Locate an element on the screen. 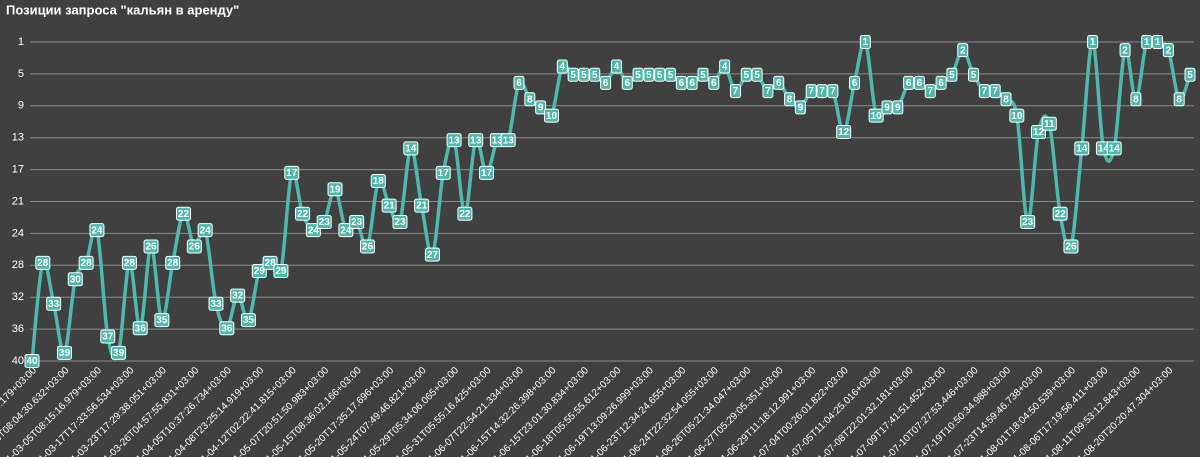 The image size is (1200, 457). data-point: 27 is located at coordinates (432, 254).